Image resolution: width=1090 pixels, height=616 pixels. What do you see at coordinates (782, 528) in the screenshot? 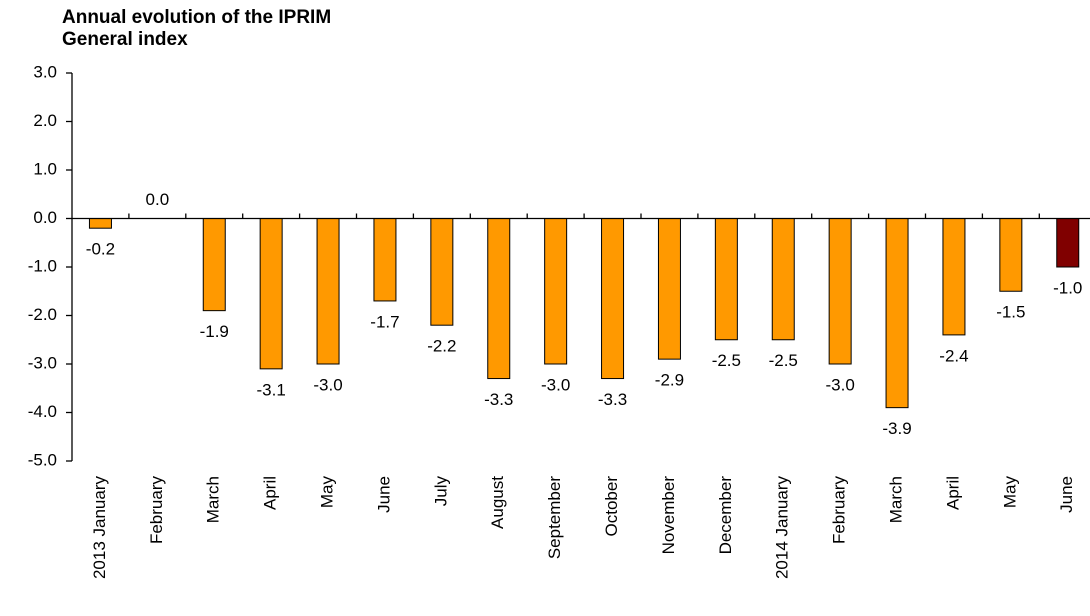
I see `x-tick-label: 2014 January` at bounding box center [782, 528].